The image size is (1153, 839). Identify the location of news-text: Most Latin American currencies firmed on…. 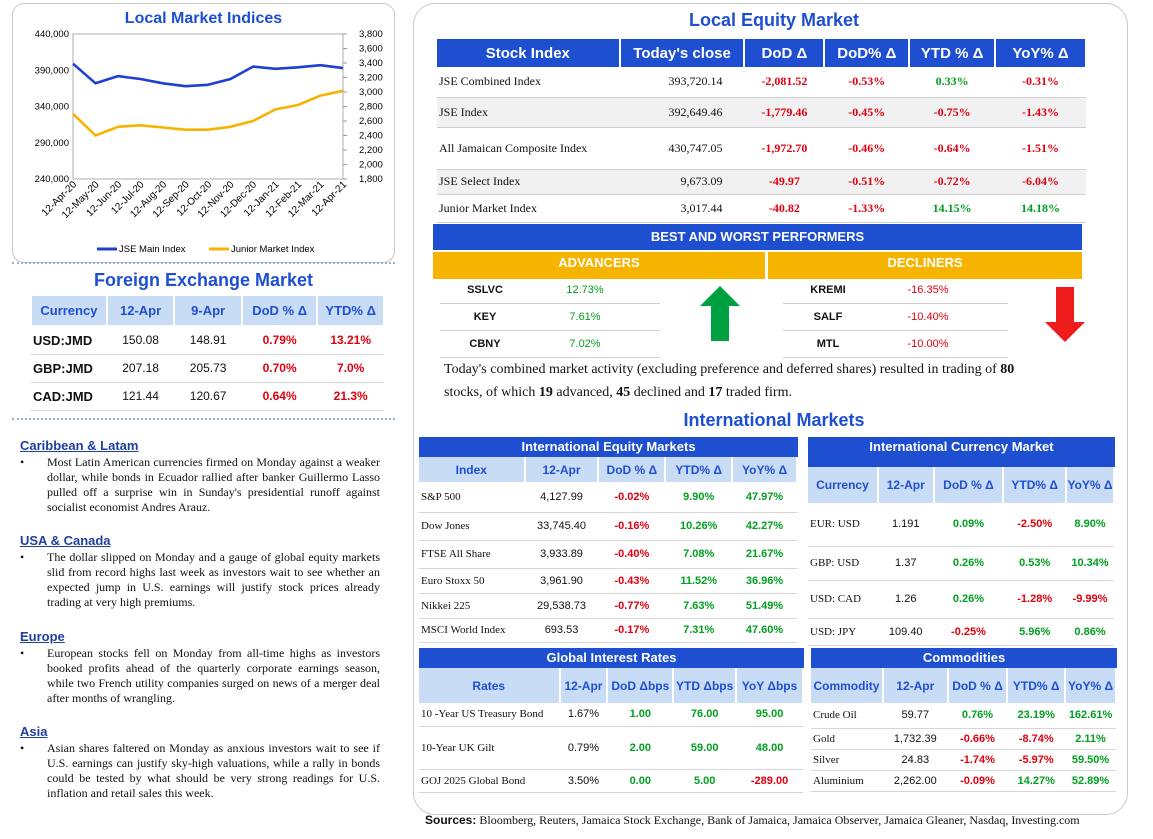
(200, 485).